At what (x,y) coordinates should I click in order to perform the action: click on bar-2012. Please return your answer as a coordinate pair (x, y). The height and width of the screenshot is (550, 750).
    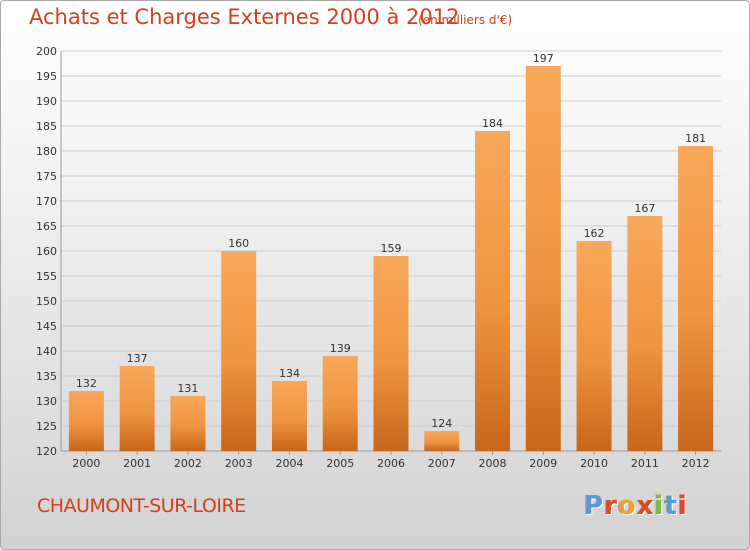
    Looking at the image, I should click on (696, 298).